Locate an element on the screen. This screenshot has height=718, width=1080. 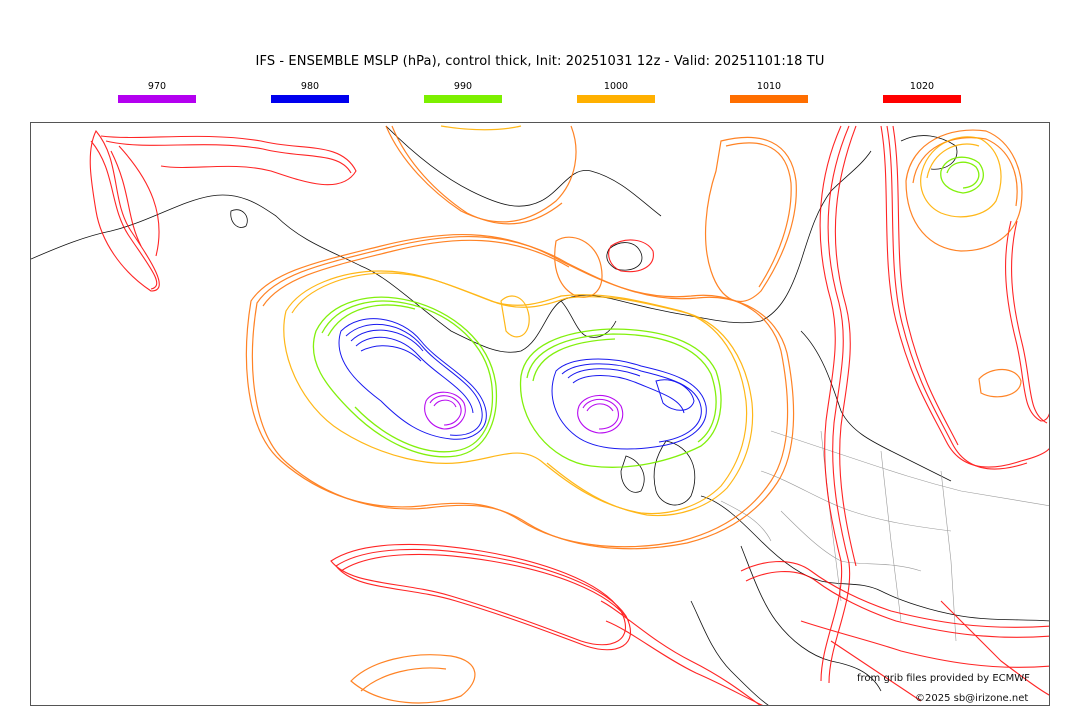
legend-item-970: 970 is located at coordinates (157, 91).